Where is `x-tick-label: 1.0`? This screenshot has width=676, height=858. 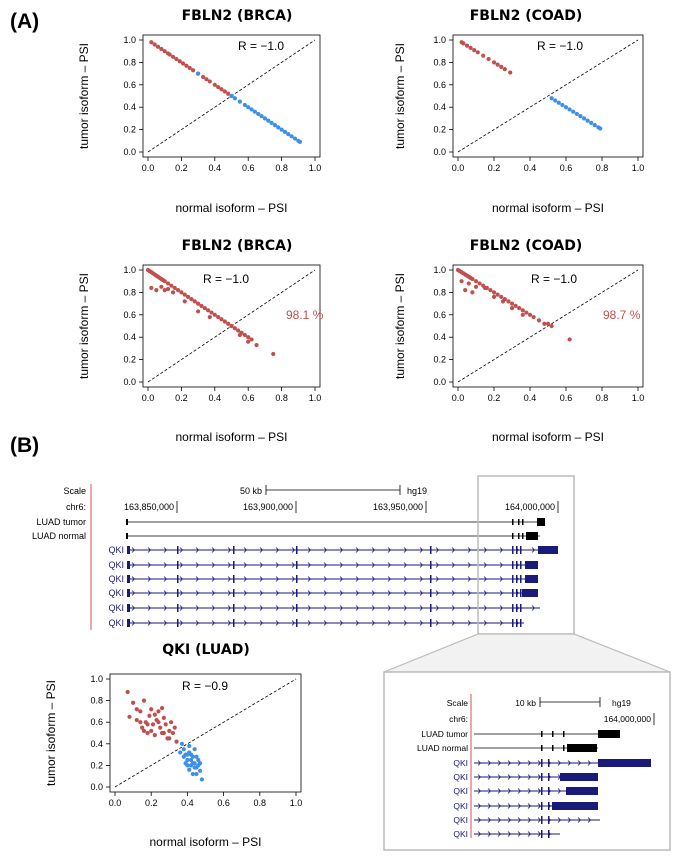 x-tick-label: 1.0 is located at coordinates (296, 803).